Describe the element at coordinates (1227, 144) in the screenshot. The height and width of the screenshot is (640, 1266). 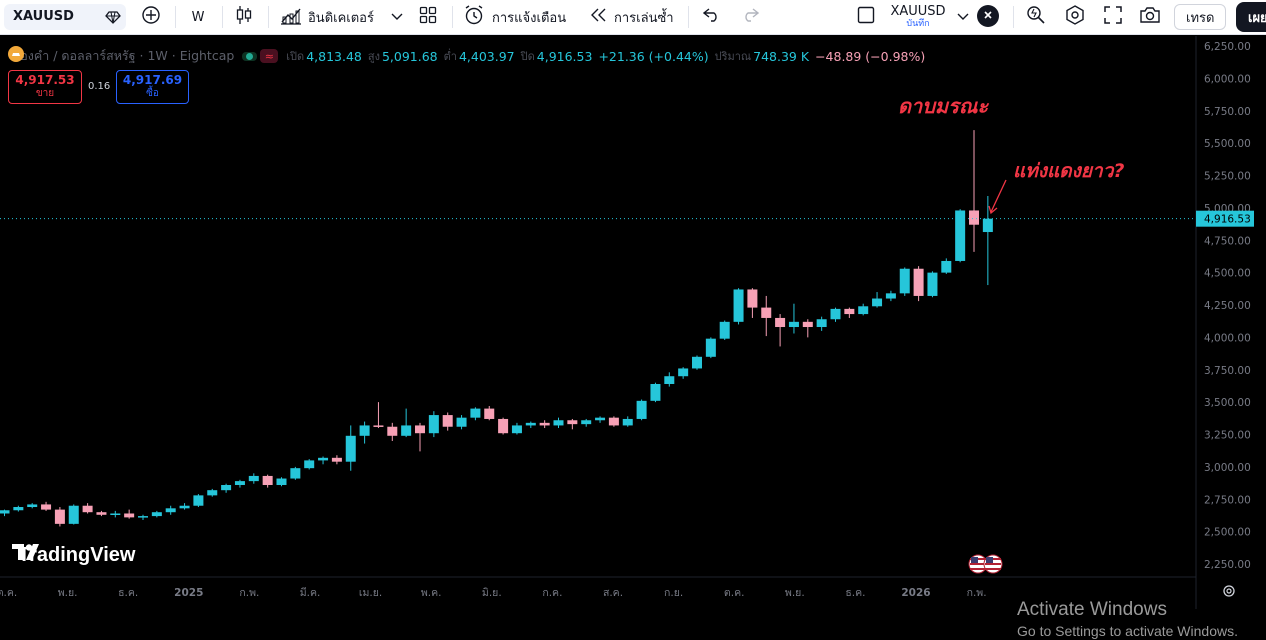
I see `price-tick-label: 5,500.00` at that location.